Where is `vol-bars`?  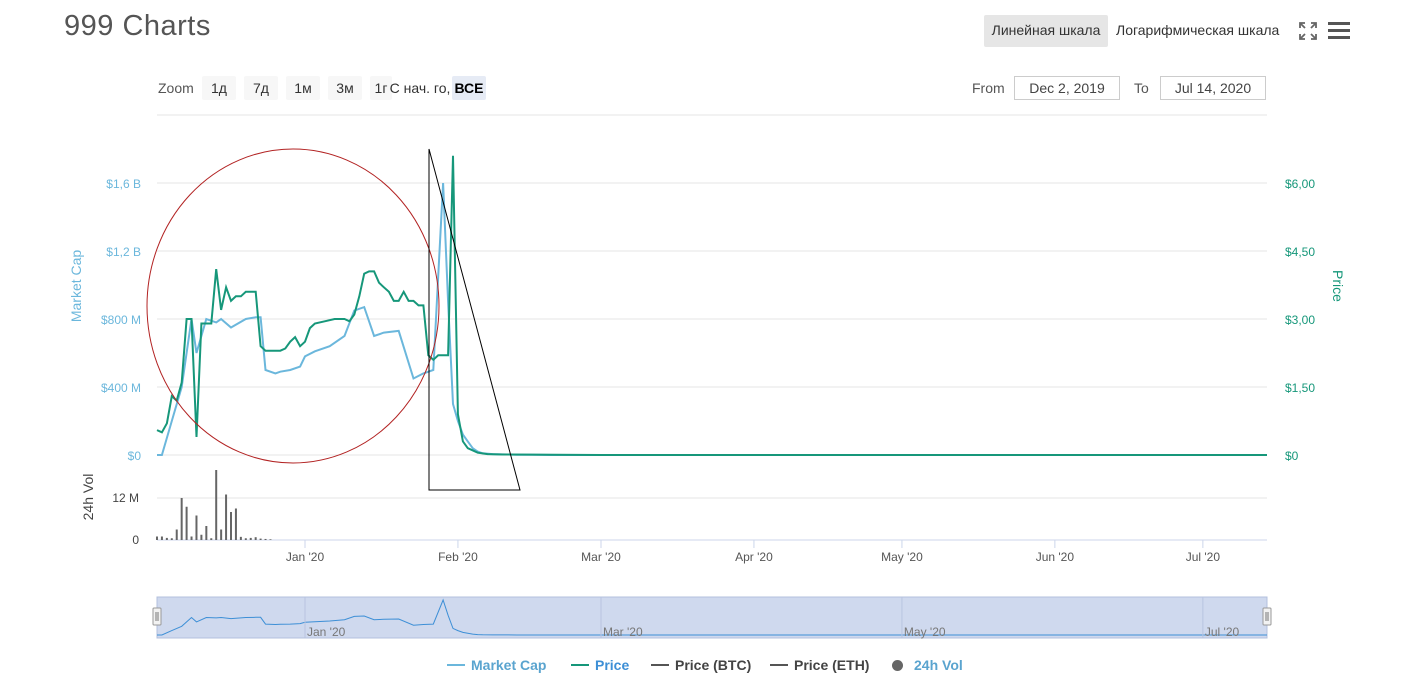
vol-bars is located at coordinates (214, 505).